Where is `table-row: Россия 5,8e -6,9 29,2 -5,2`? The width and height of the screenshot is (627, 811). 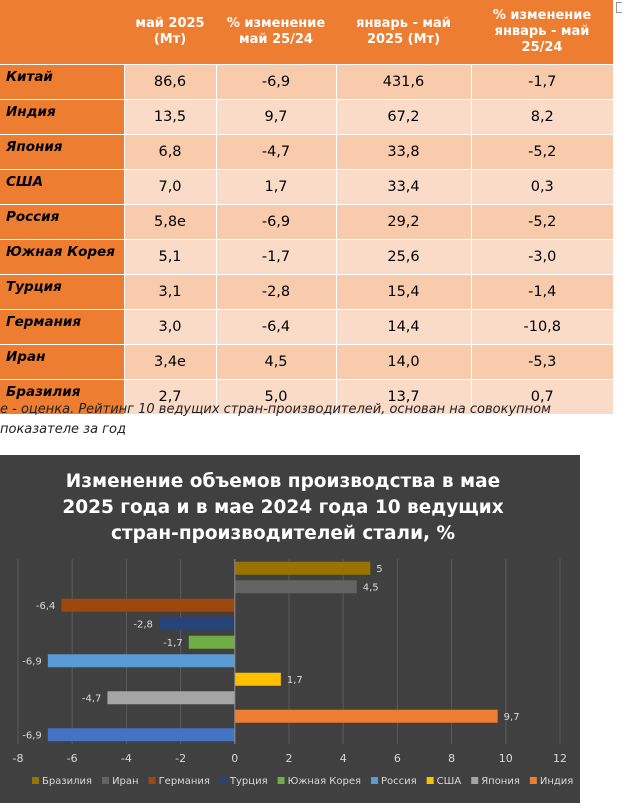 table-row: Россия 5,8e -6,9 29,2 -5,2 is located at coordinates (306, 222).